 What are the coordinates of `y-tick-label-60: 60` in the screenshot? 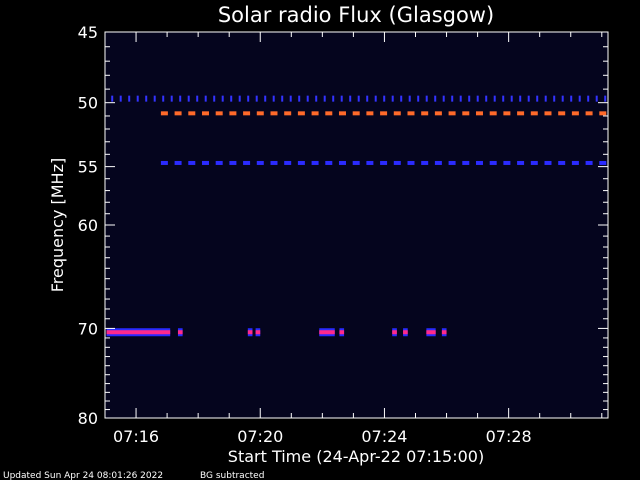 It's located at (88, 225).